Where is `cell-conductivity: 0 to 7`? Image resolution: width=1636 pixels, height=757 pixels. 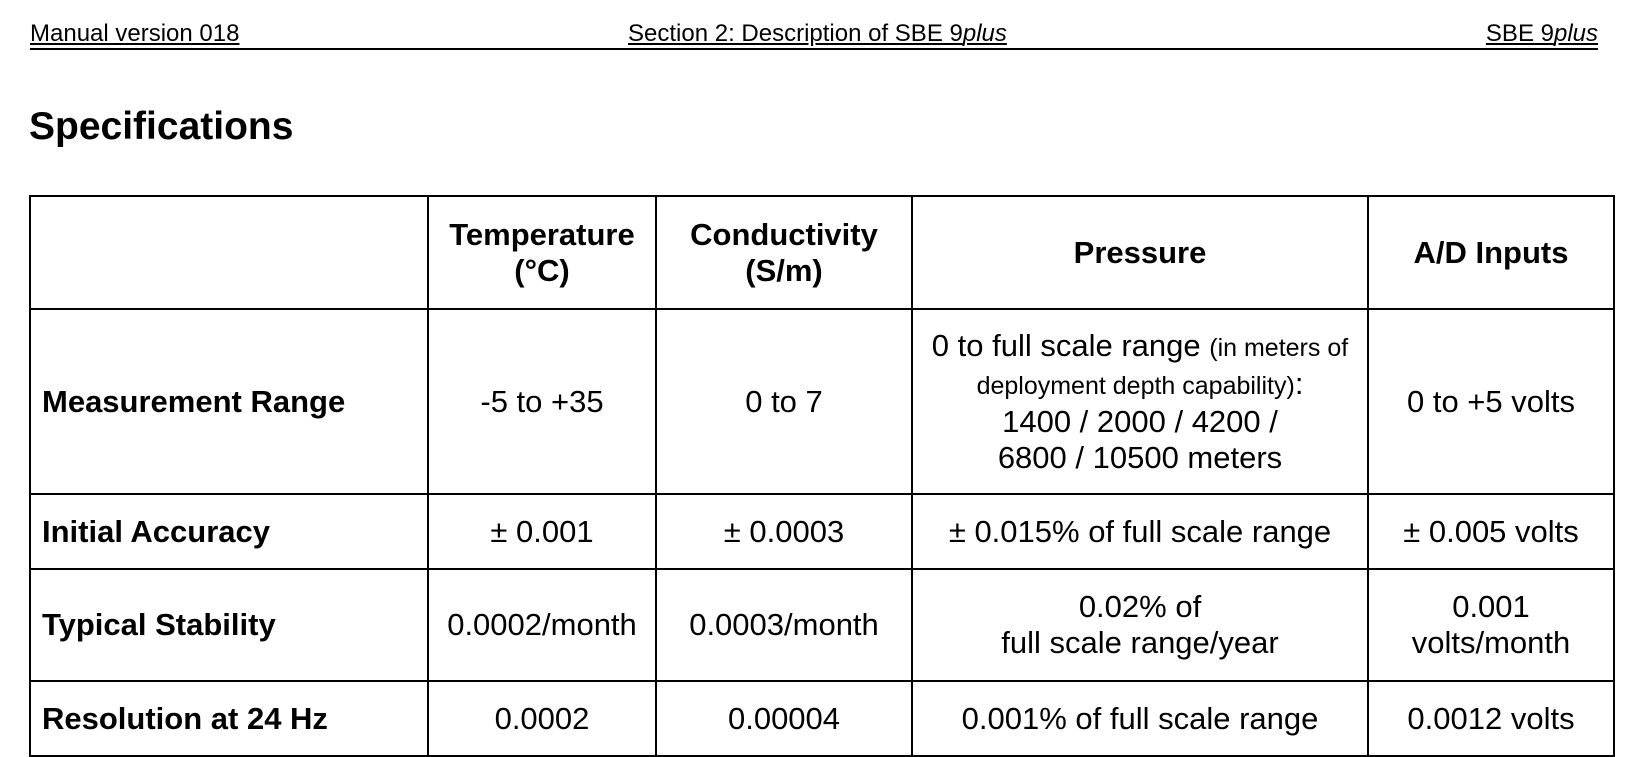 cell-conductivity: 0 to 7 is located at coordinates (784, 401).